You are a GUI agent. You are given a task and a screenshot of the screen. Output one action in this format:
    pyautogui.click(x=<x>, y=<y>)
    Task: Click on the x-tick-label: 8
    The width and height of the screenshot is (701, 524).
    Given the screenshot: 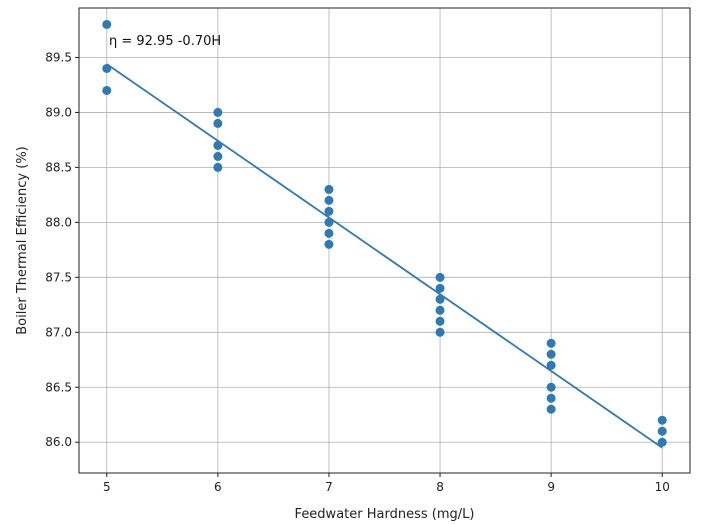 What is the action you would take?
    pyautogui.click(x=440, y=487)
    